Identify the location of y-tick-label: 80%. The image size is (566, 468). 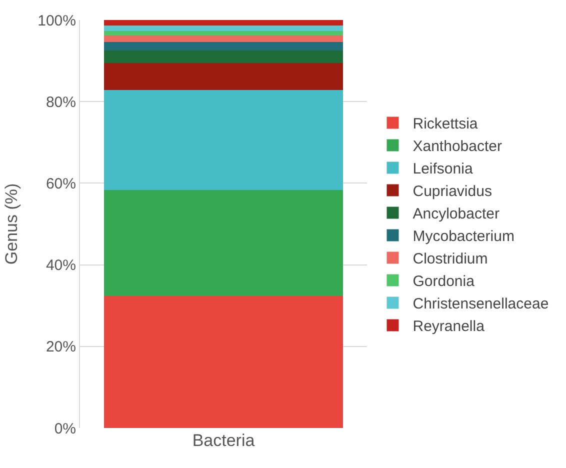
(61, 102).